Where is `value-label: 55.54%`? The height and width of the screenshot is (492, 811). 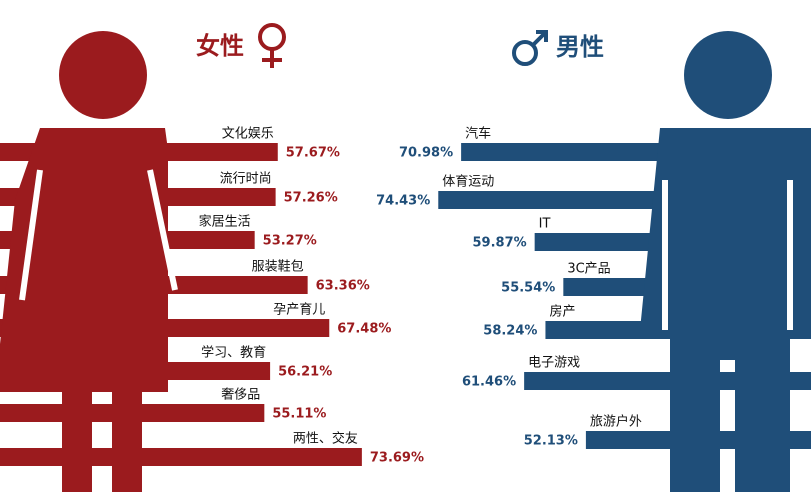
value-label: 55.54% is located at coordinates (528, 288).